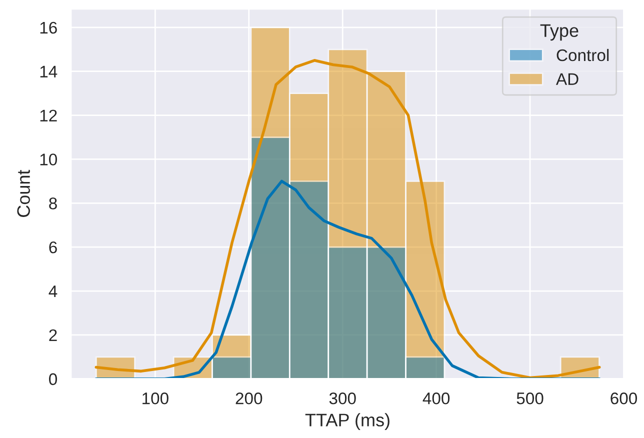  I want to click on y-tick-label: 16, so click(48, 28).